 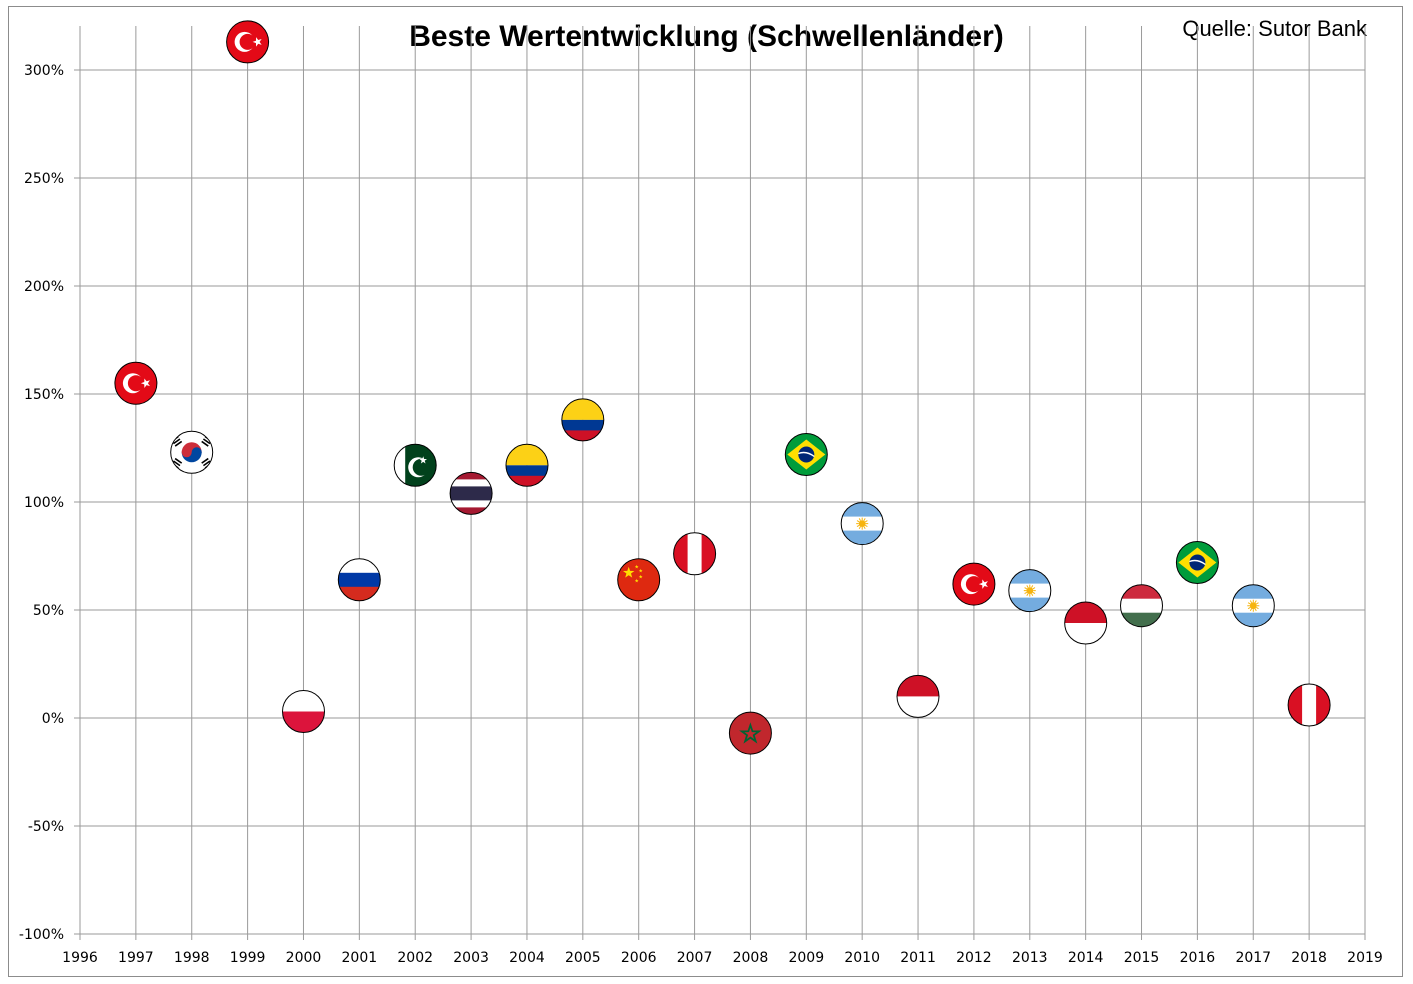 I want to click on x-tick-label: 1997, so click(x=136, y=958).